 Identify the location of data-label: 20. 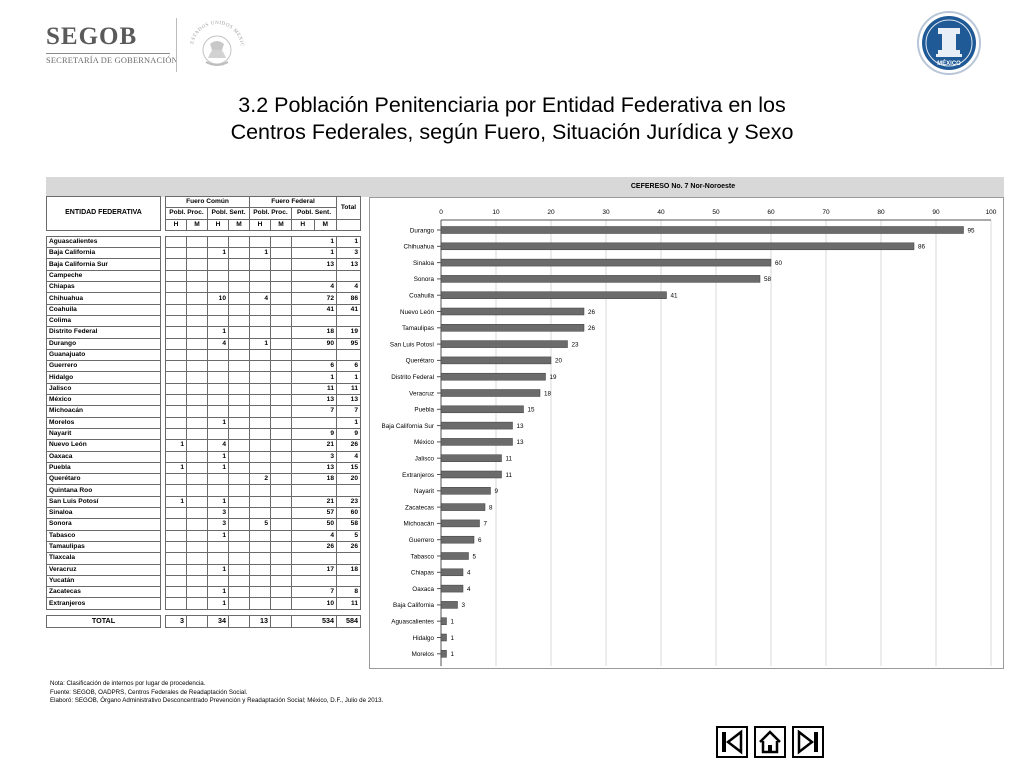
(559, 361).